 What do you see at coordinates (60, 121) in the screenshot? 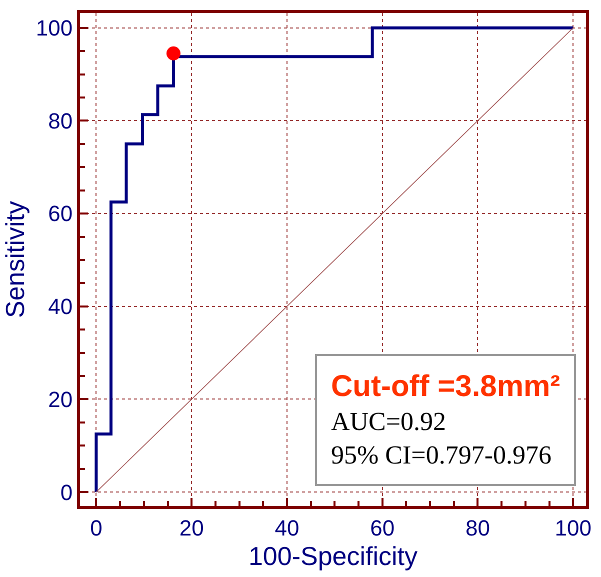
I see `y-tick-label: 80` at bounding box center [60, 121].